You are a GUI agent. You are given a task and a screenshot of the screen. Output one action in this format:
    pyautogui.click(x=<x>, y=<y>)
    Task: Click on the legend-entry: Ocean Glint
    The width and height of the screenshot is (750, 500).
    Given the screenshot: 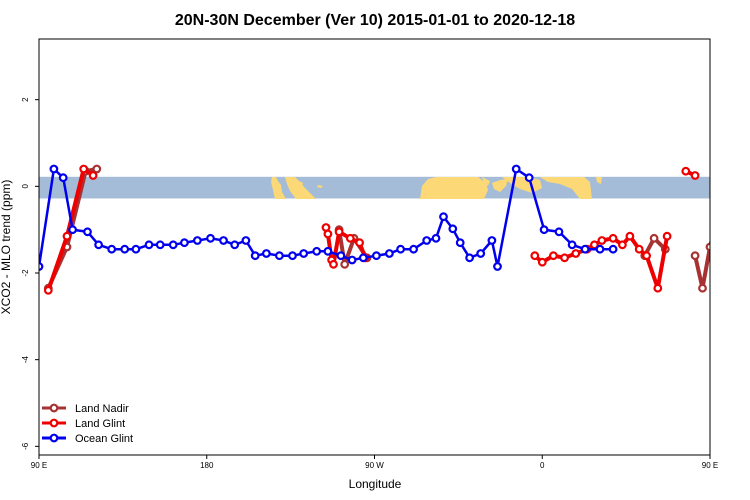 What is the action you would take?
    pyautogui.click(x=87, y=439)
    